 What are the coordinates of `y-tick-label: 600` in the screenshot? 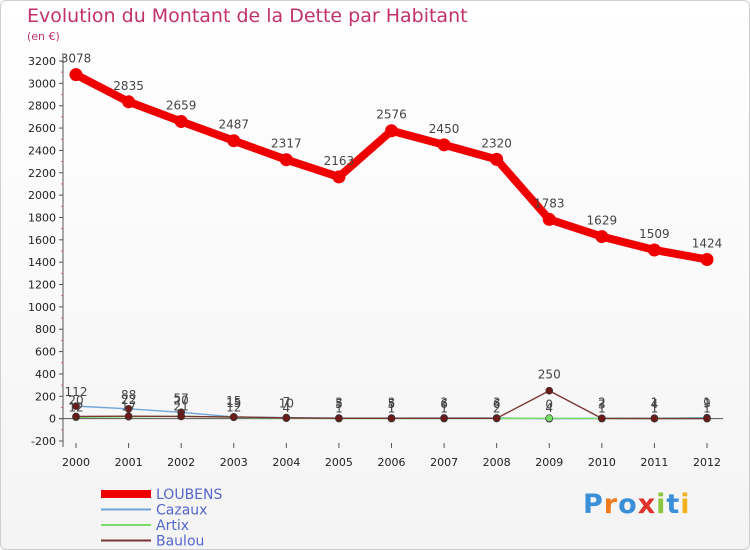 It's located at (45, 352).